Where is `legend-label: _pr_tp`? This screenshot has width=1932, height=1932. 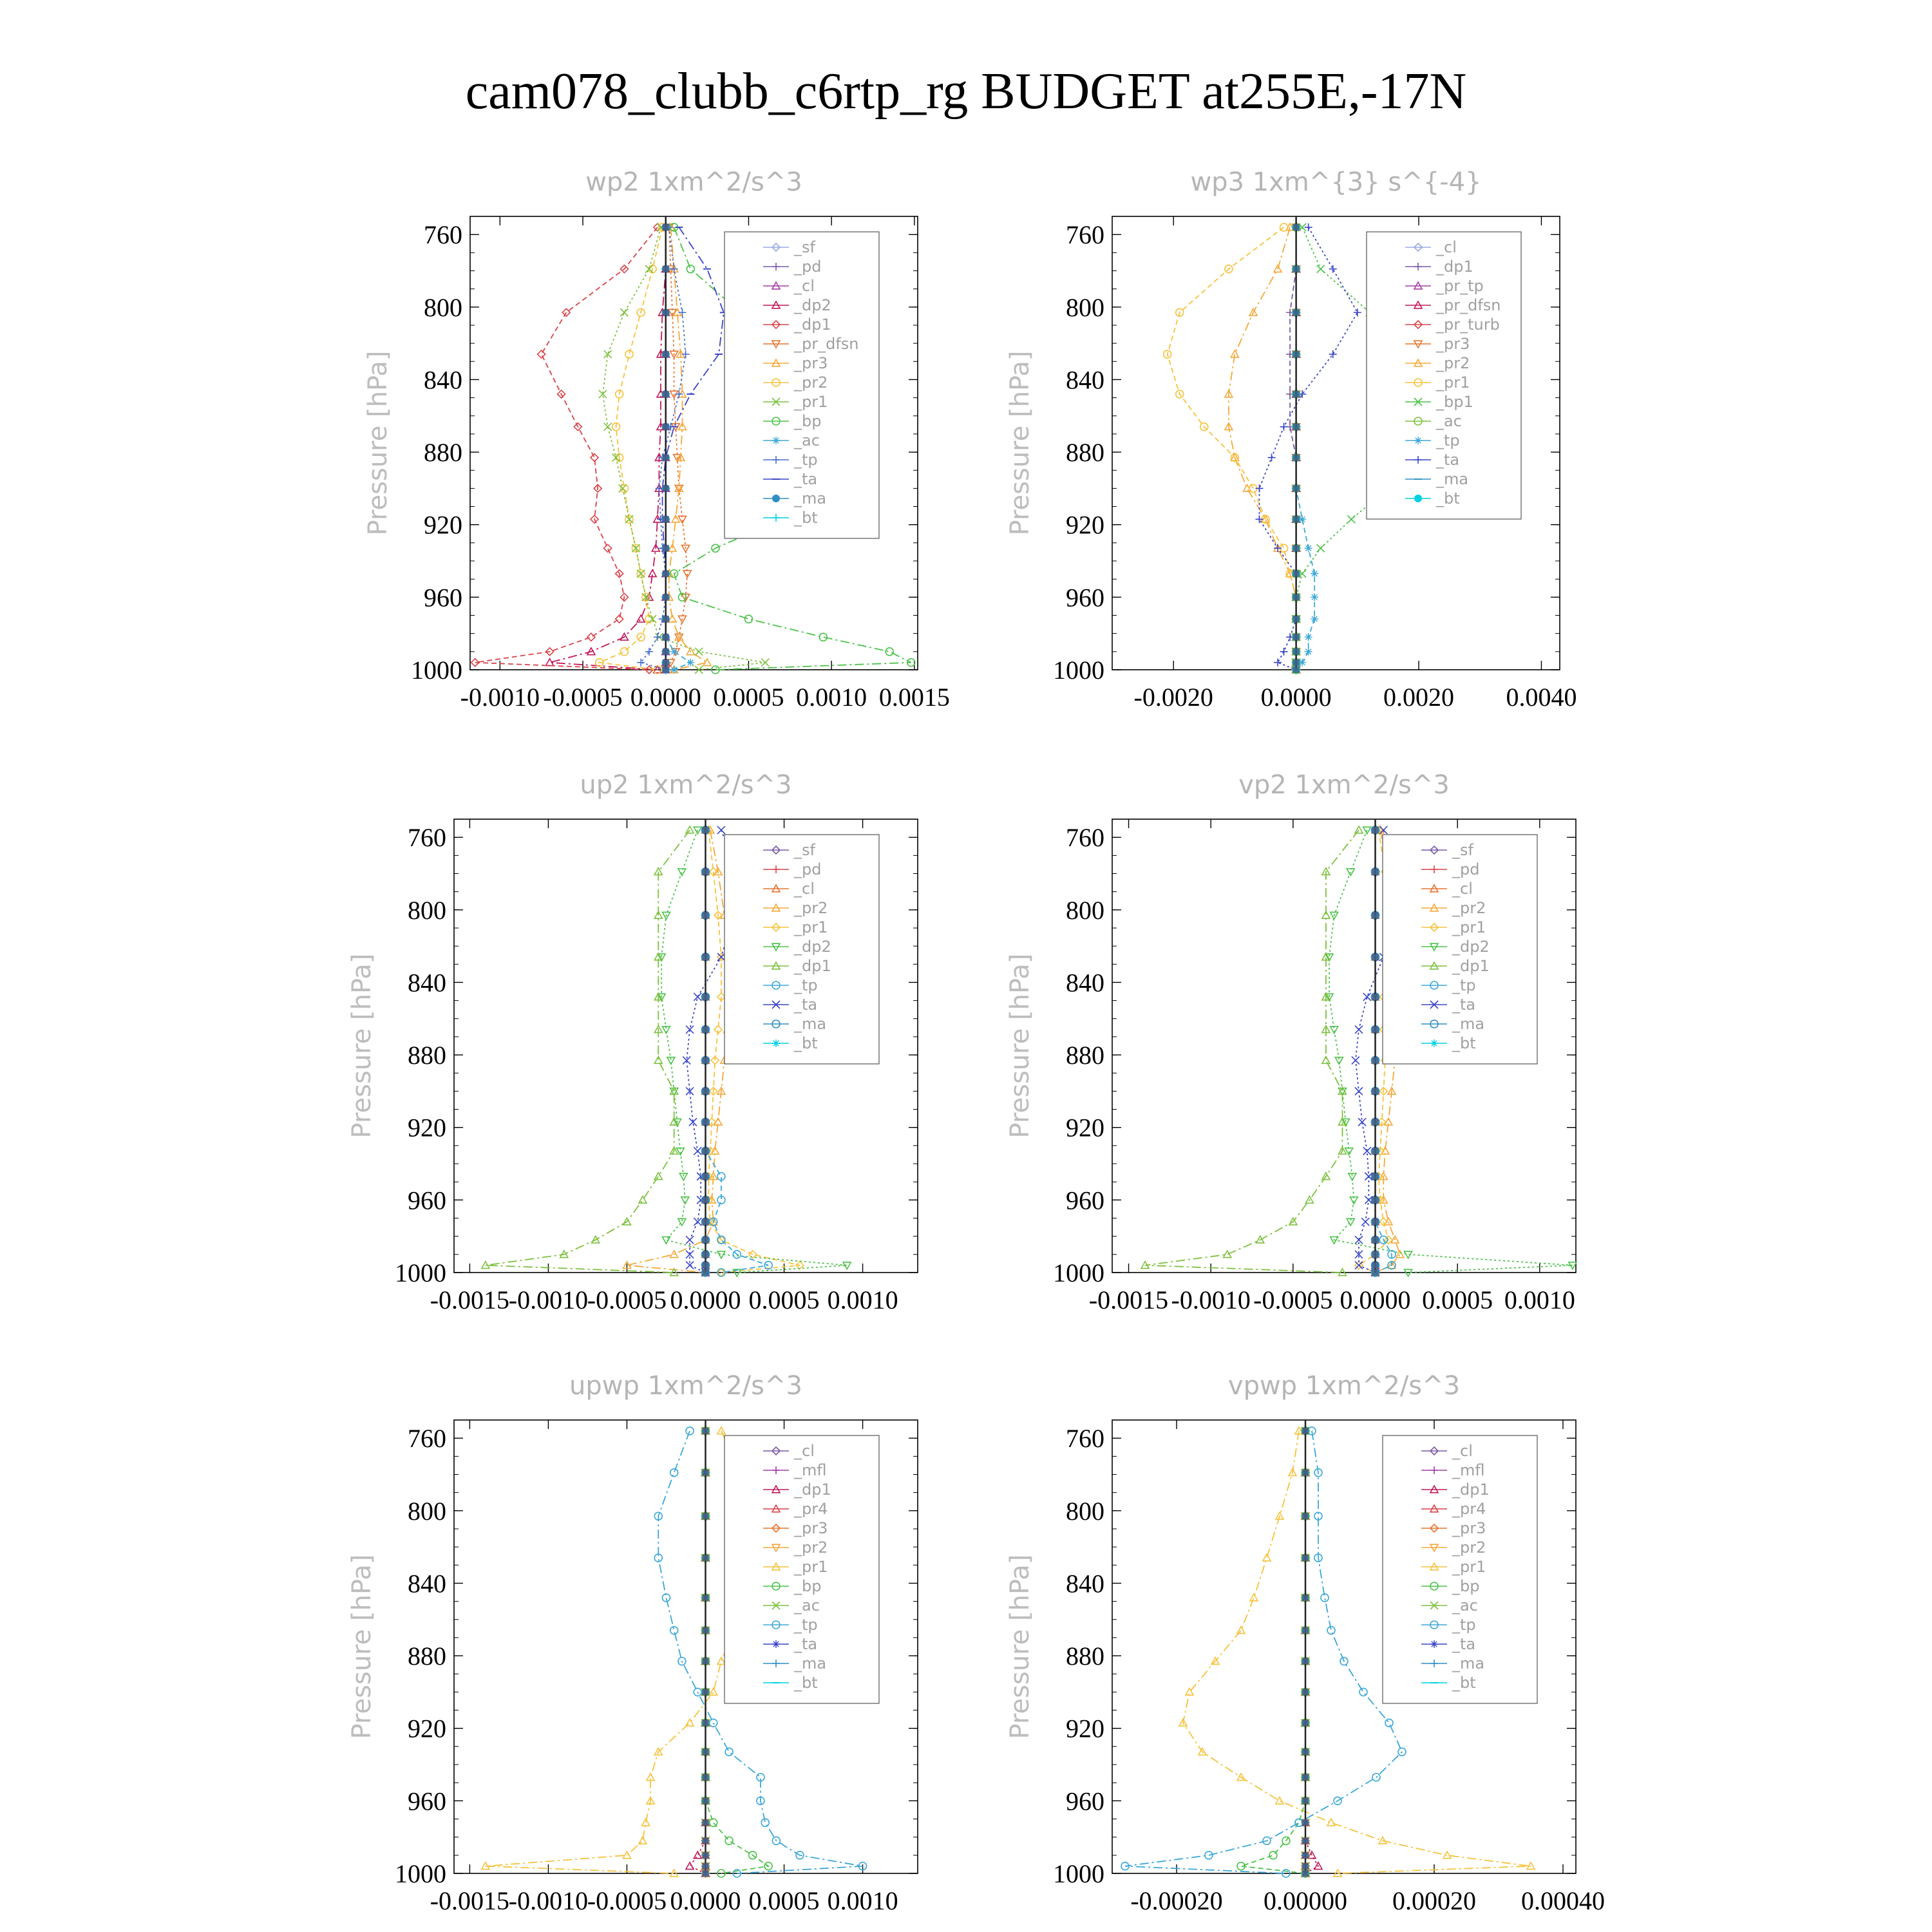 legend-label: _pr_tp is located at coordinates (1459, 286).